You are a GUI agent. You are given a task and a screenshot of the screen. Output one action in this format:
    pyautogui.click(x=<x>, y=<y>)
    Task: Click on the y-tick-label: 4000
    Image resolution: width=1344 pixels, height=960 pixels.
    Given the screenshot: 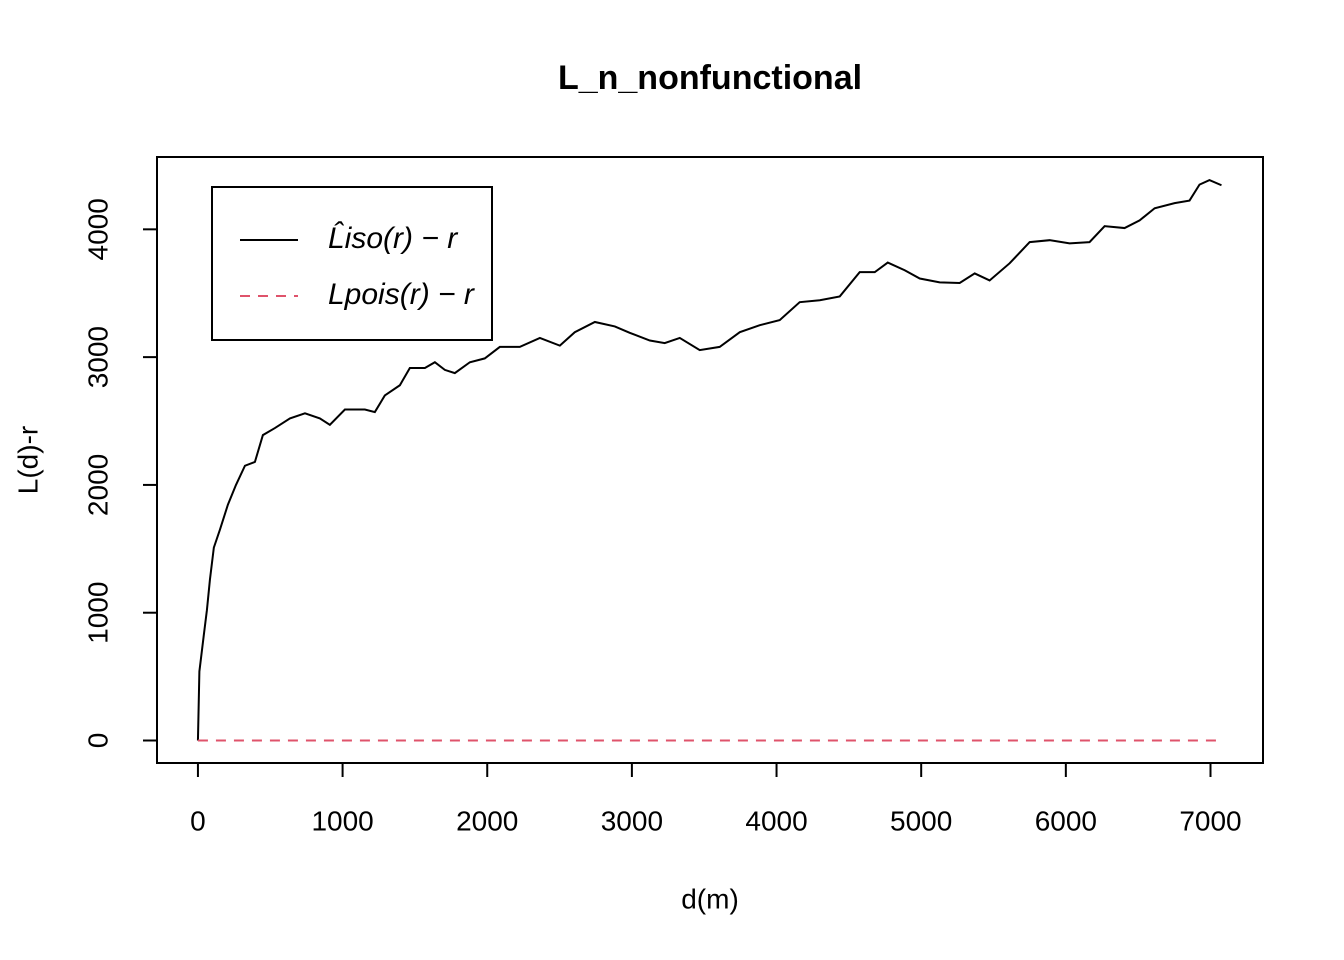 What is the action you would take?
    pyautogui.click(x=97, y=229)
    